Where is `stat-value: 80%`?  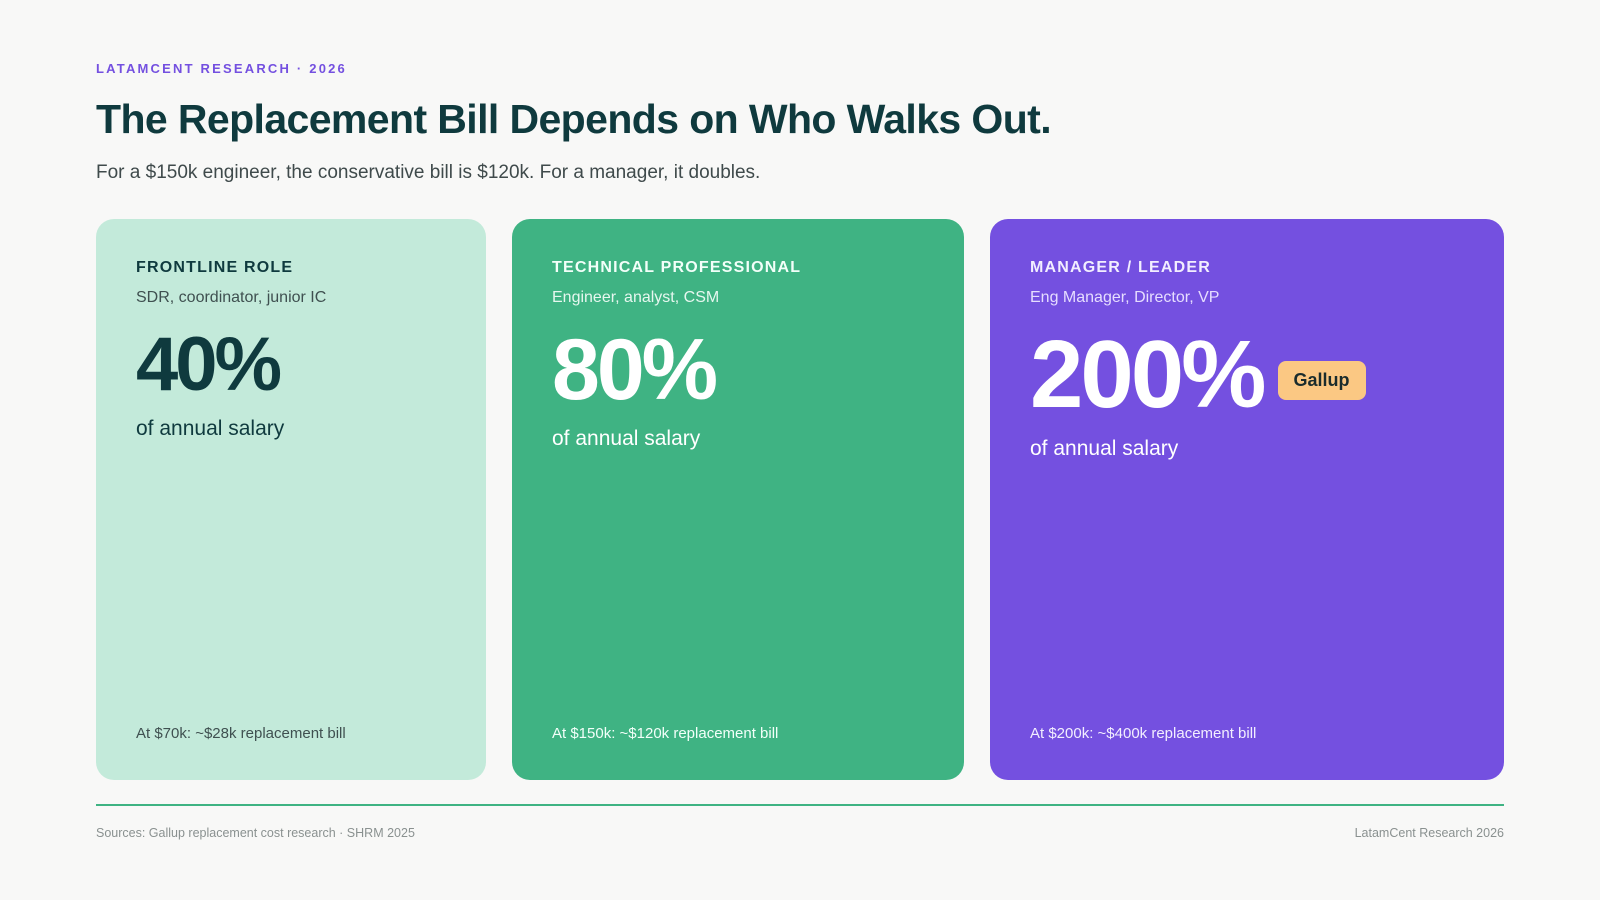 stat-value: 80% is located at coordinates (635, 370).